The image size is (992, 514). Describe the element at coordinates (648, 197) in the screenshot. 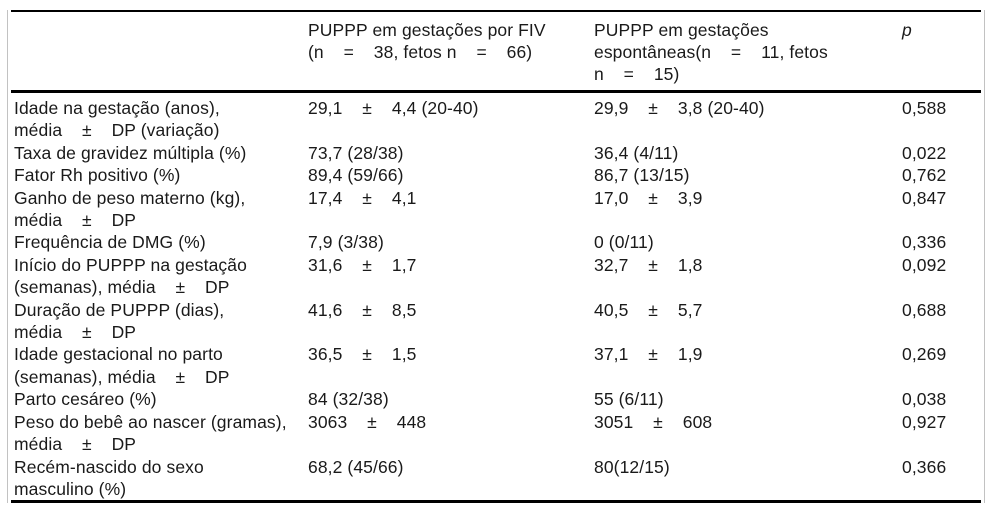

I see `spontaneous-value-cell: 17,0 ± 3,9` at that location.